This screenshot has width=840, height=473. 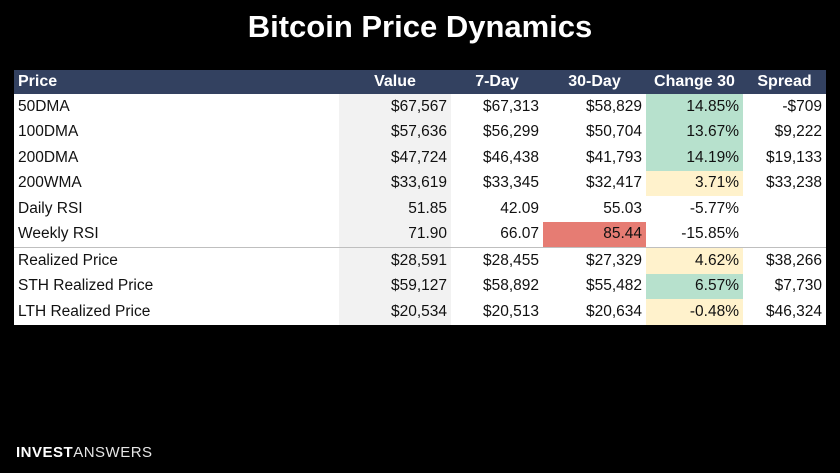 I want to click on cell-name: STH Realized Price, so click(x=86, y=286).